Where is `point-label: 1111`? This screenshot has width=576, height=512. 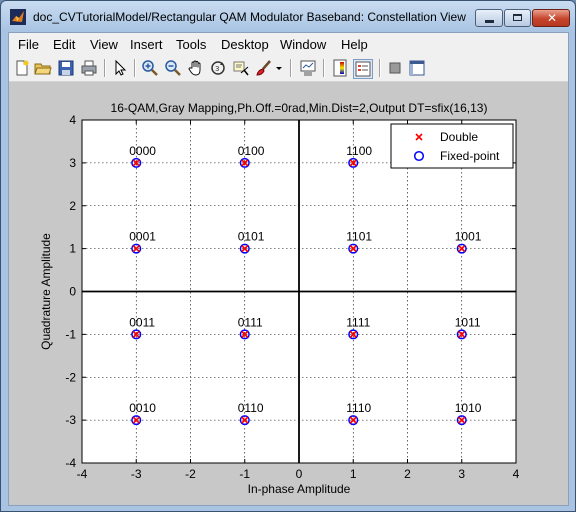 point-label: 1111 is located at coordinates (358, 322).